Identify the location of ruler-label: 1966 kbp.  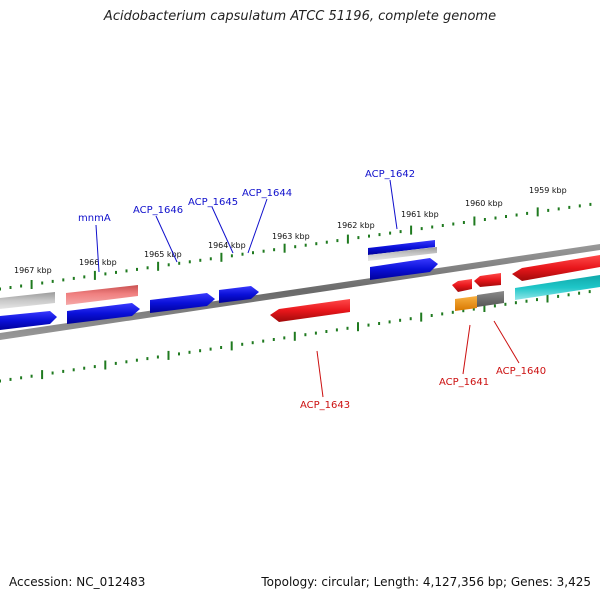
(98, 262).